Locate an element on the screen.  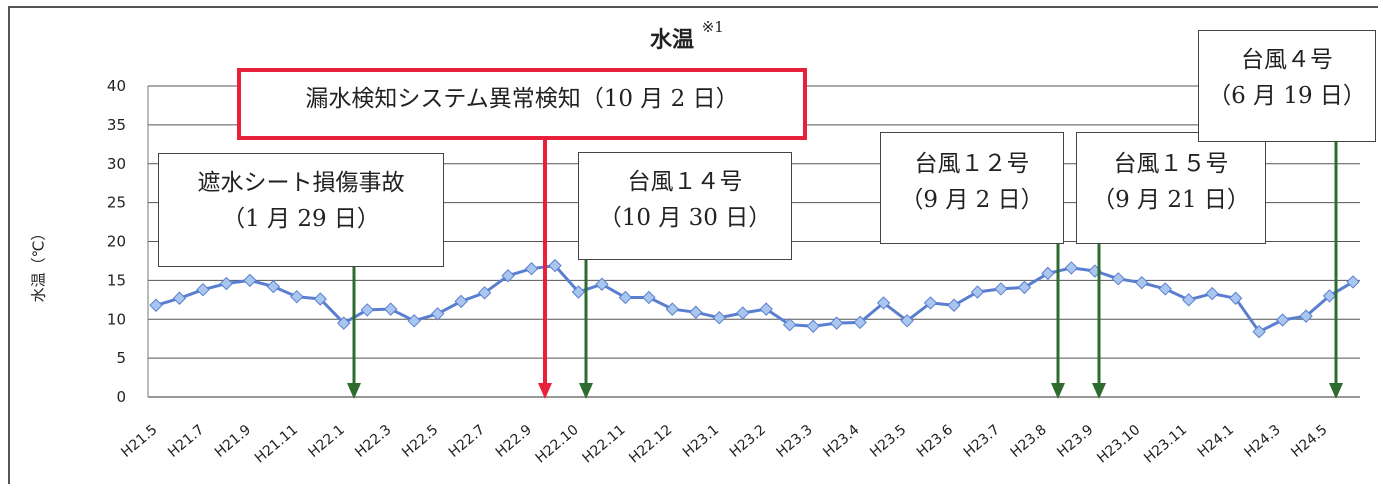
x-tick-label: H23.8 is located at coordinates (1029, 441).